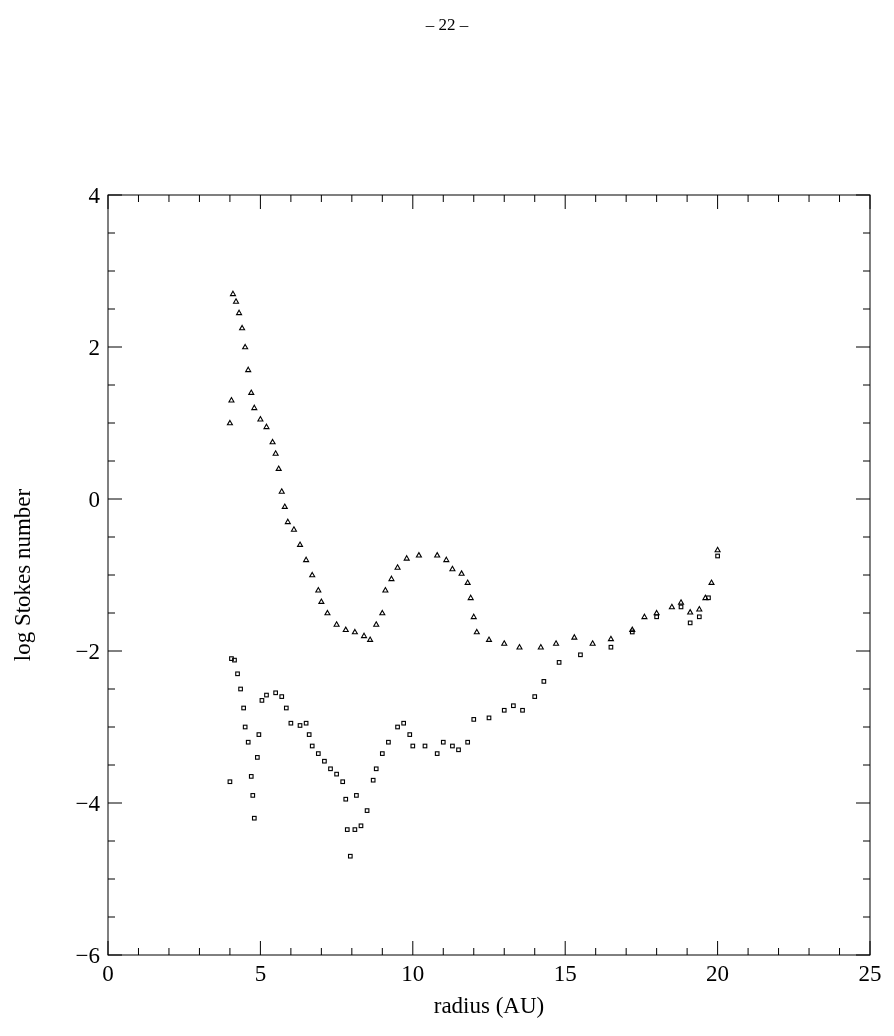  Describe the element at coordinates (87, 955) in the screenshot. I see `y-tick-label: −6` at that location.